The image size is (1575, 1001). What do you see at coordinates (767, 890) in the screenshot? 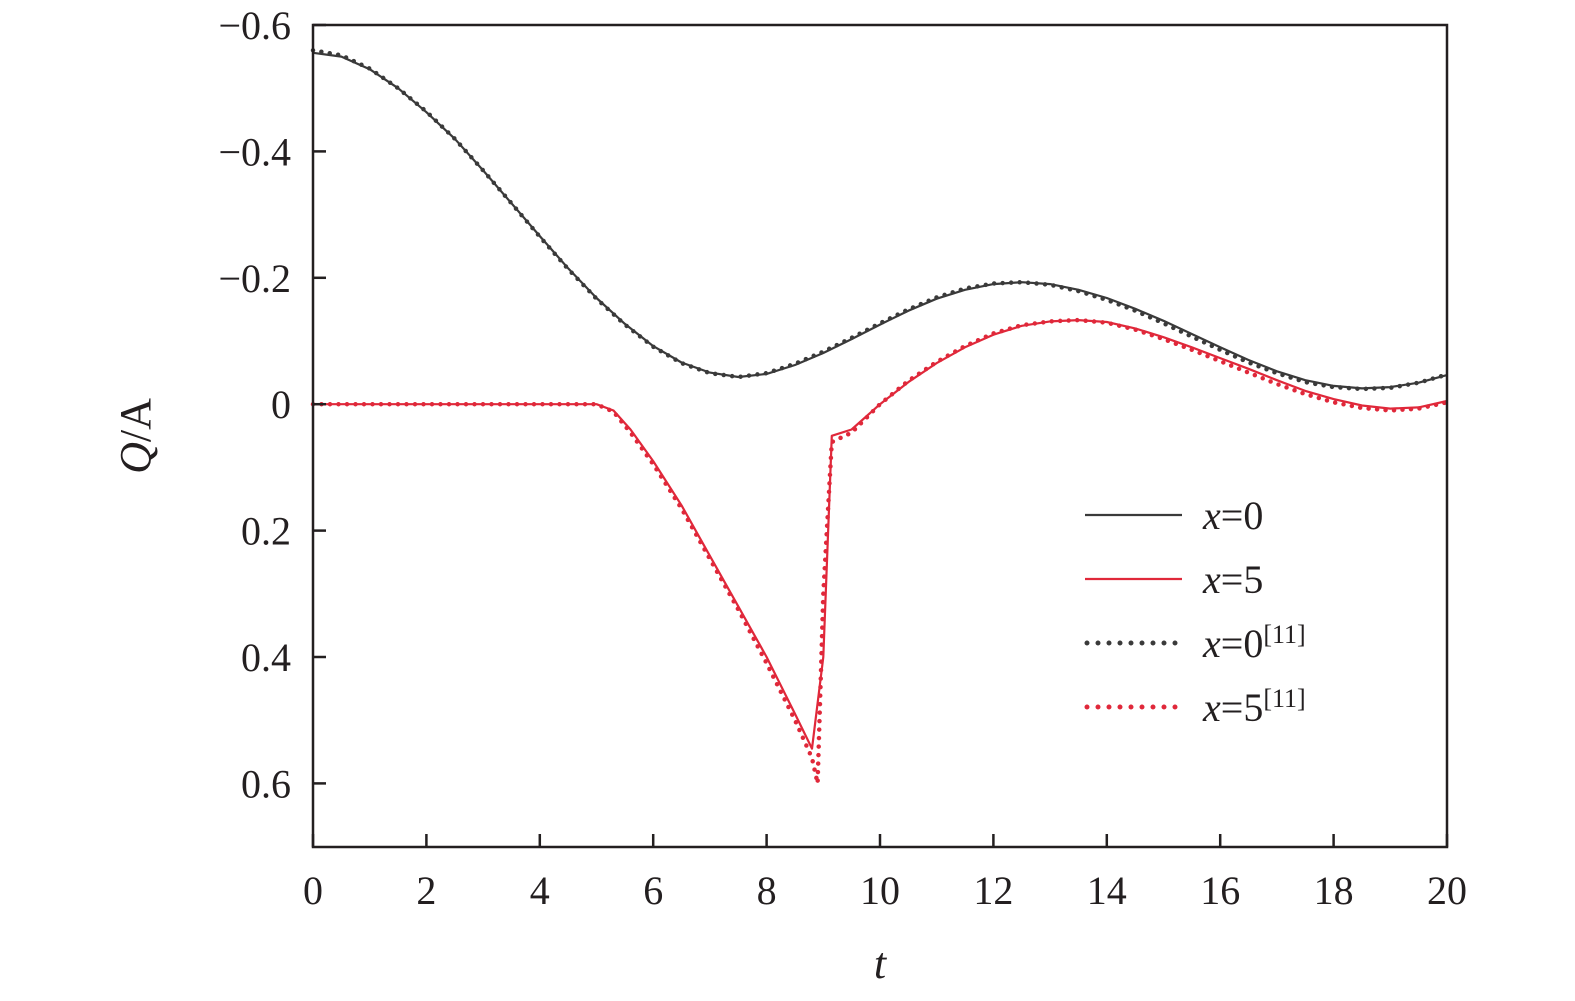
I see `x-tick-label: 8` at bounding box center [767, 890].